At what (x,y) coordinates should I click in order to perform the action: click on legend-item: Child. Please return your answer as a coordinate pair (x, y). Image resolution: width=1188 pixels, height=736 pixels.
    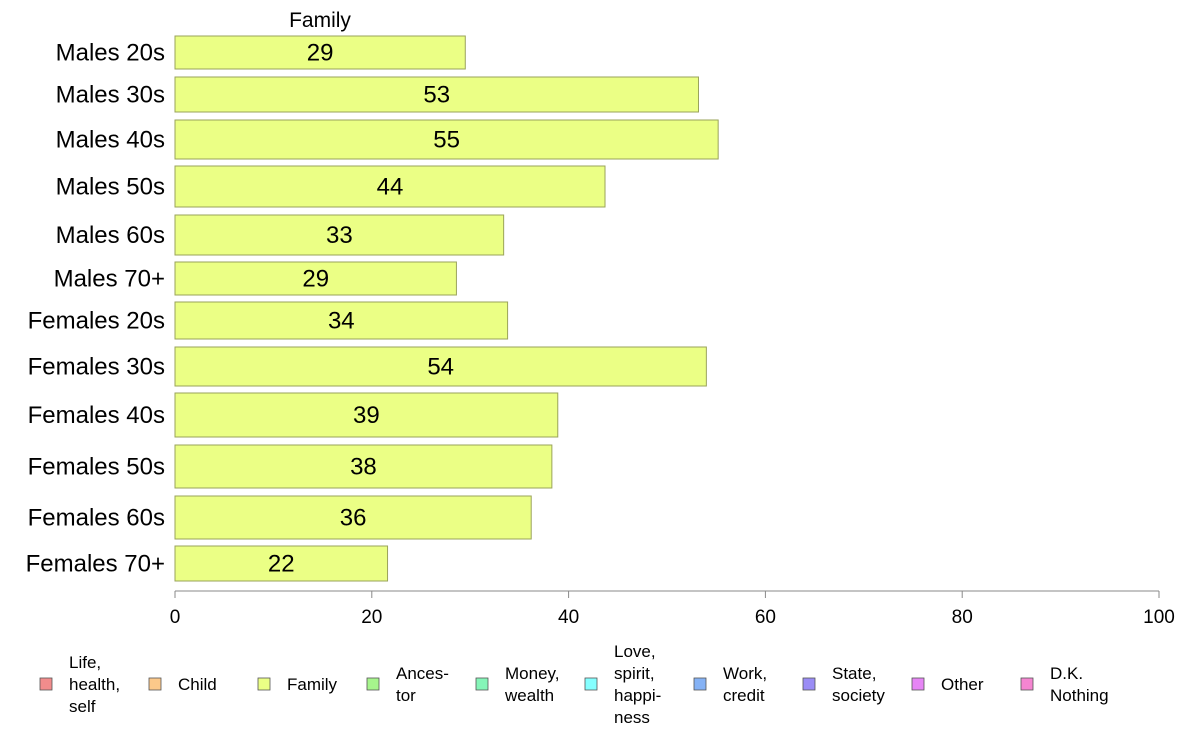
    Looking at the image, I should click on (182, 684).